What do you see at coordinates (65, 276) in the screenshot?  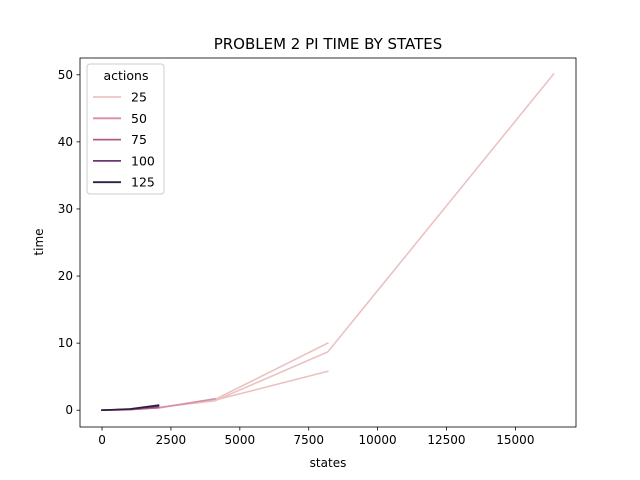 I see `y-tick-label: 20` at bounding box center [65, 276].